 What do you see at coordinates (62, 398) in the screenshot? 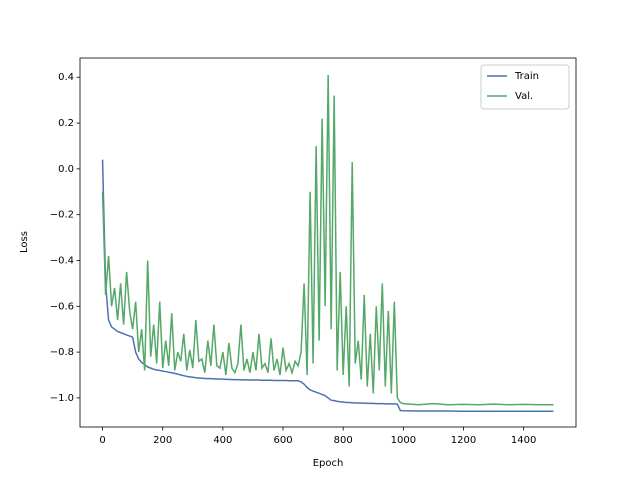
I see `y-tick-label: −1.0` at bounding box center [62, 398].